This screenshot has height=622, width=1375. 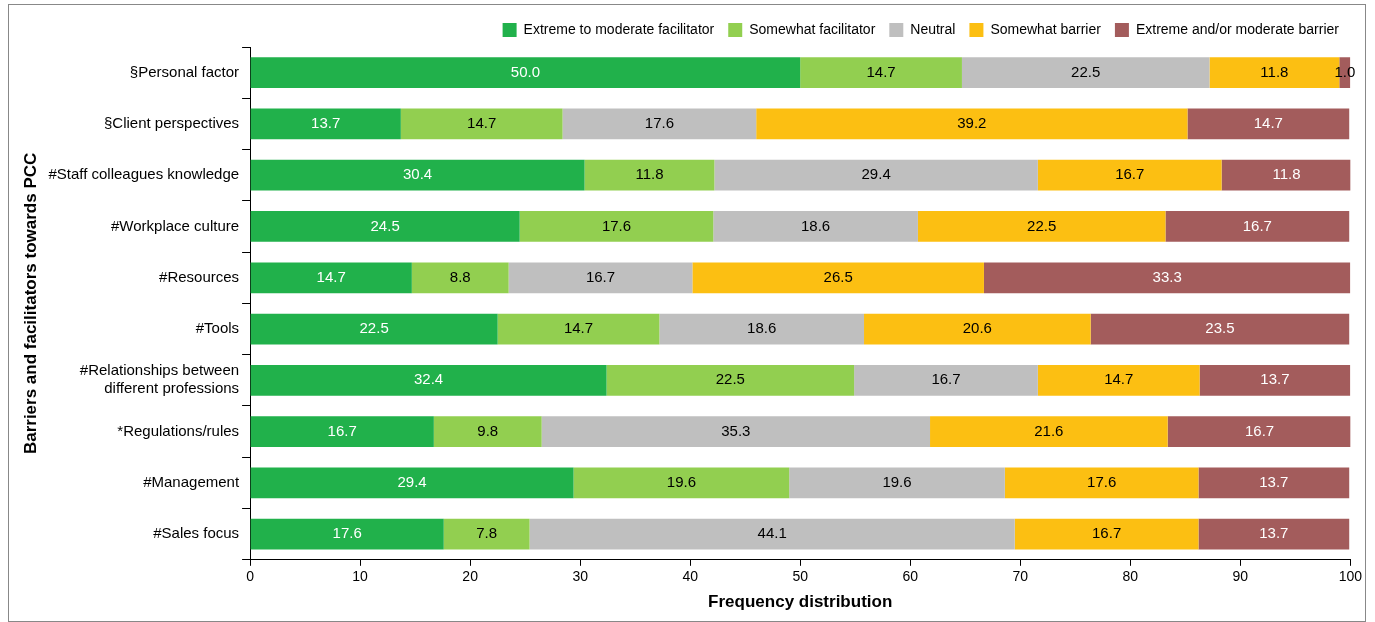 I want to click on data-label: 50.0, so click(x=525, y=71).